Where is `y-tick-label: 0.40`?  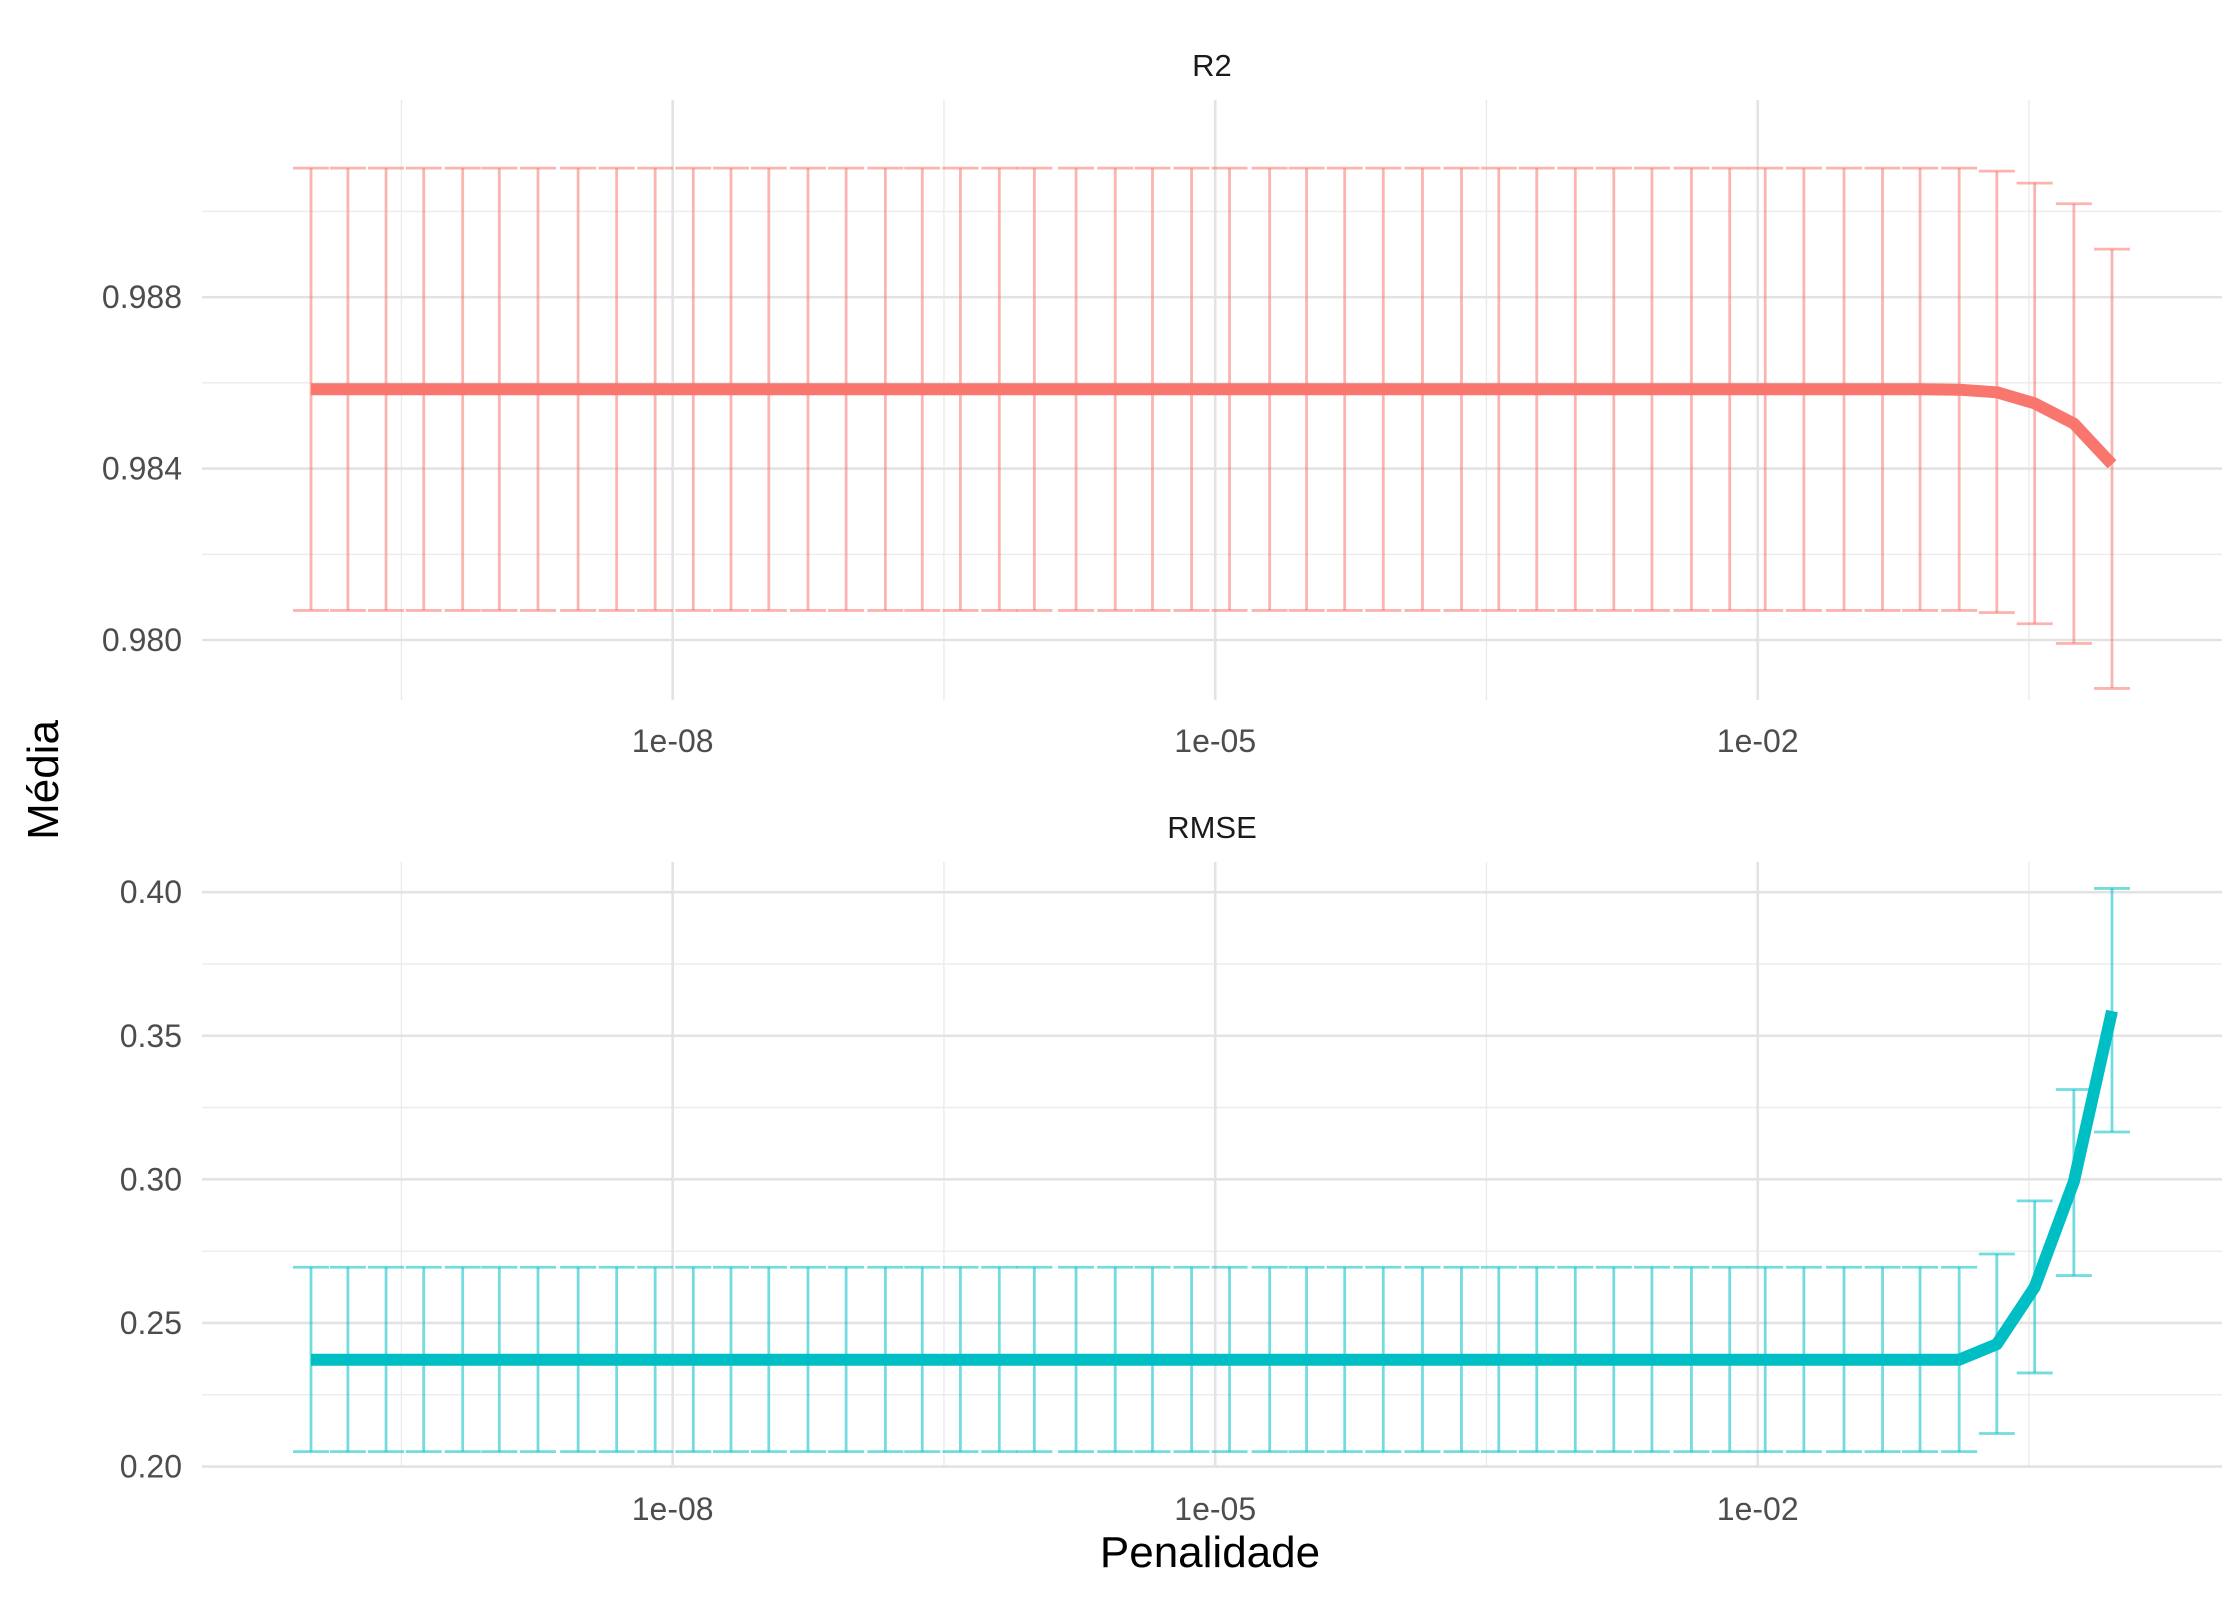
y-tick-label: 0.40 is located at coordinates (151, 892).